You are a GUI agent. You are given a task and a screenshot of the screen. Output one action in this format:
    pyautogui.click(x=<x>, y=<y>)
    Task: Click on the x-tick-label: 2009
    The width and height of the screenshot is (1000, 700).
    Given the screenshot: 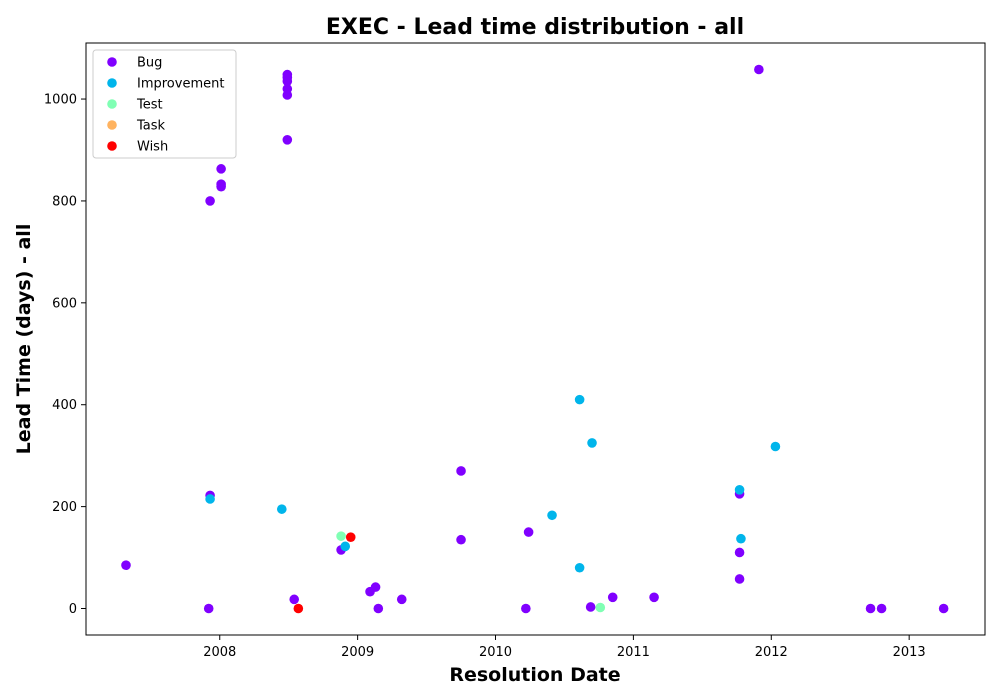 What is the action you would take?
    pyautogui.click(x=357, y=652)
    